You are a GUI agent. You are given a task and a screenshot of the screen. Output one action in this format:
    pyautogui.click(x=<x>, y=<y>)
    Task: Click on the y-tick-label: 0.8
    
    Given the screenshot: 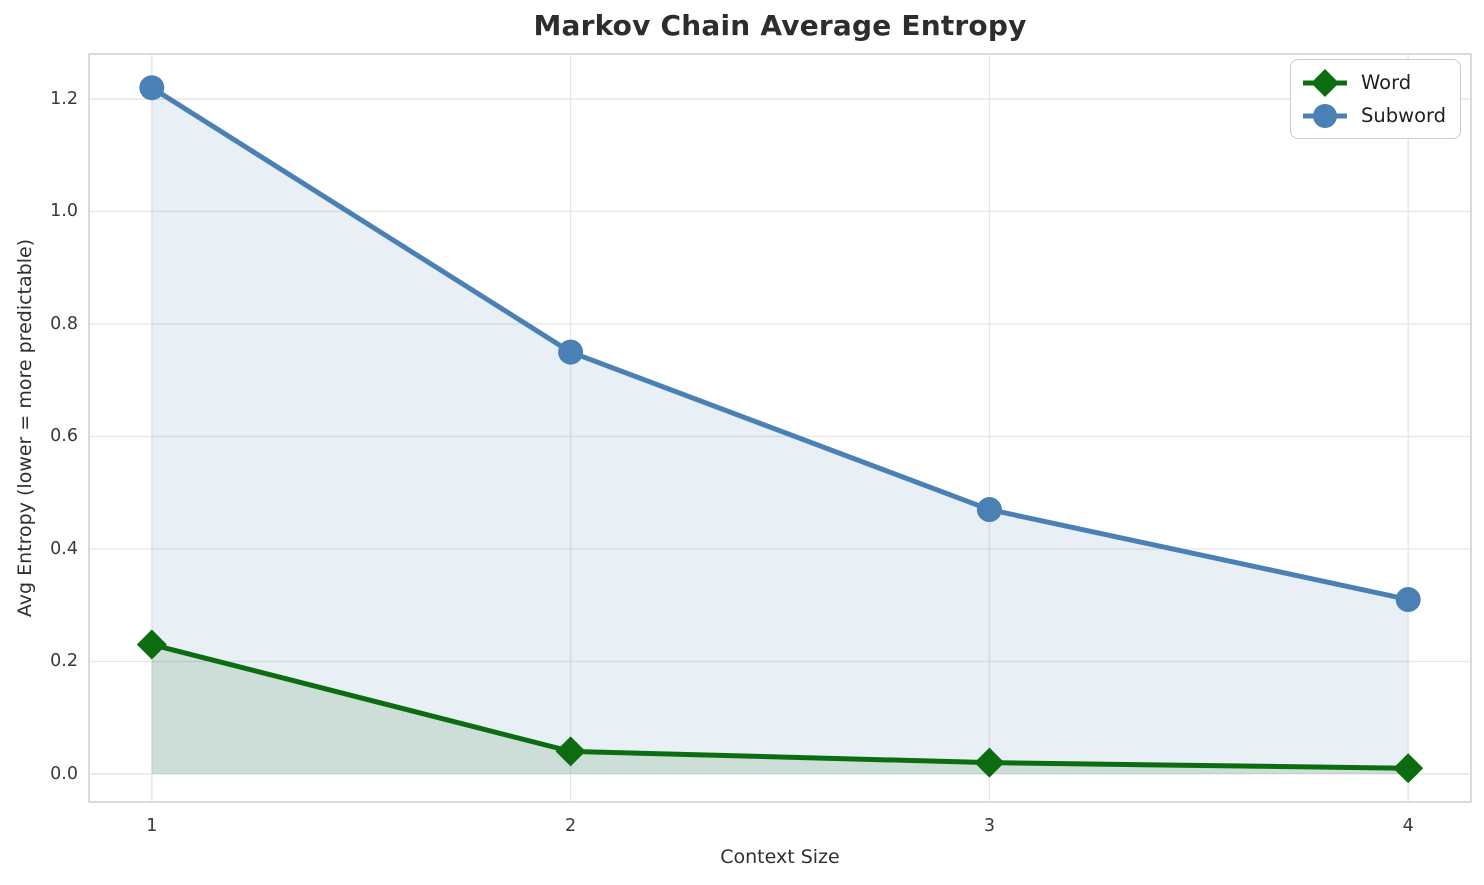 What is the action you would take?
    pyautogui.click(x=64, y=323)
    